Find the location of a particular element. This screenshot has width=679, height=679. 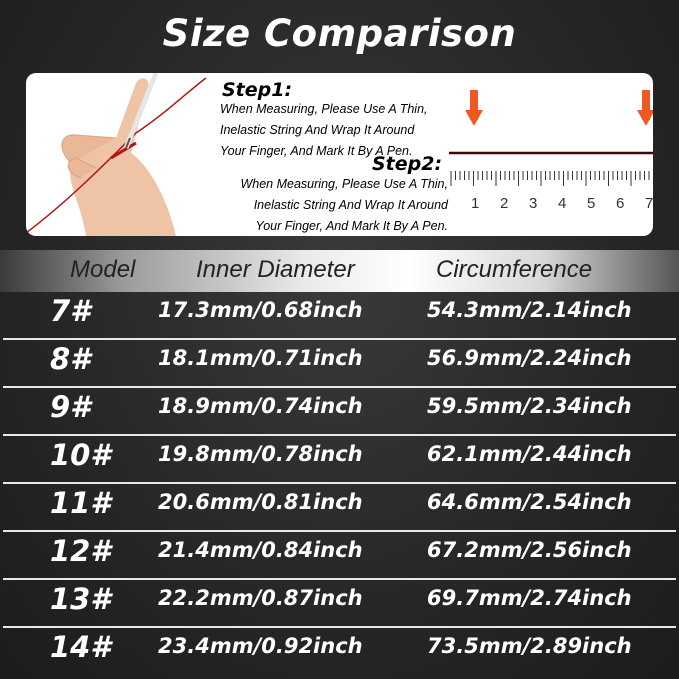

step2-line: Your Finger, And Mark It By A Pen. is located at coordinates (351, 226).